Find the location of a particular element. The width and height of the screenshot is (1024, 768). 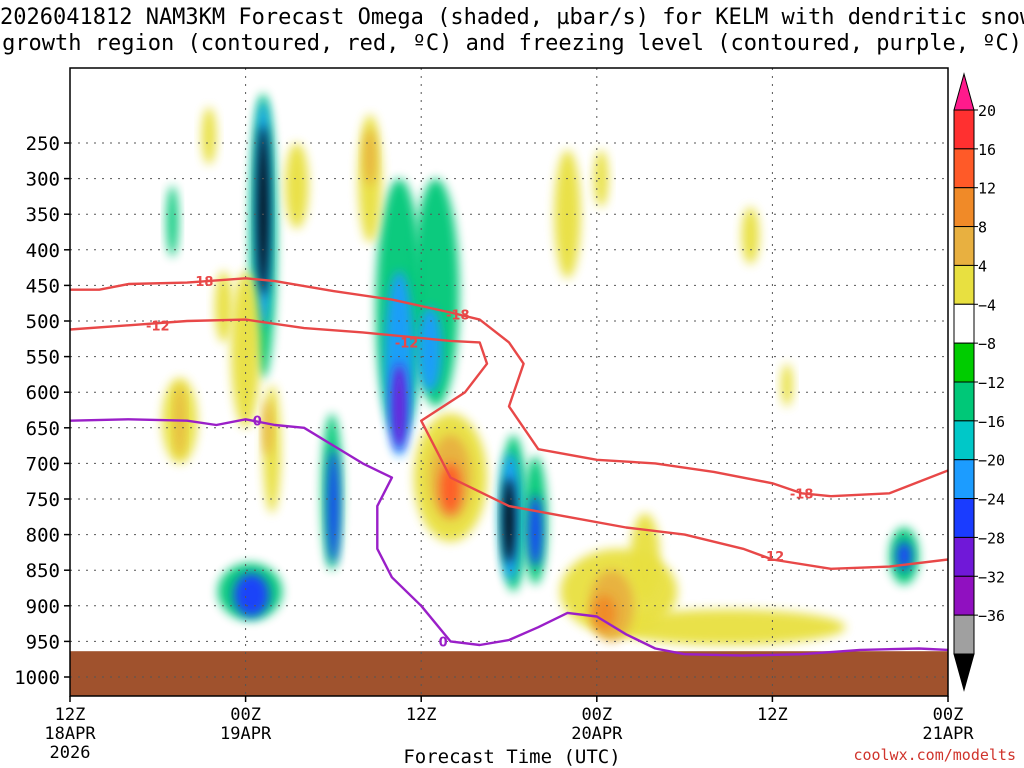

colorbar-label: −36 is located at coordinates (991, 616).